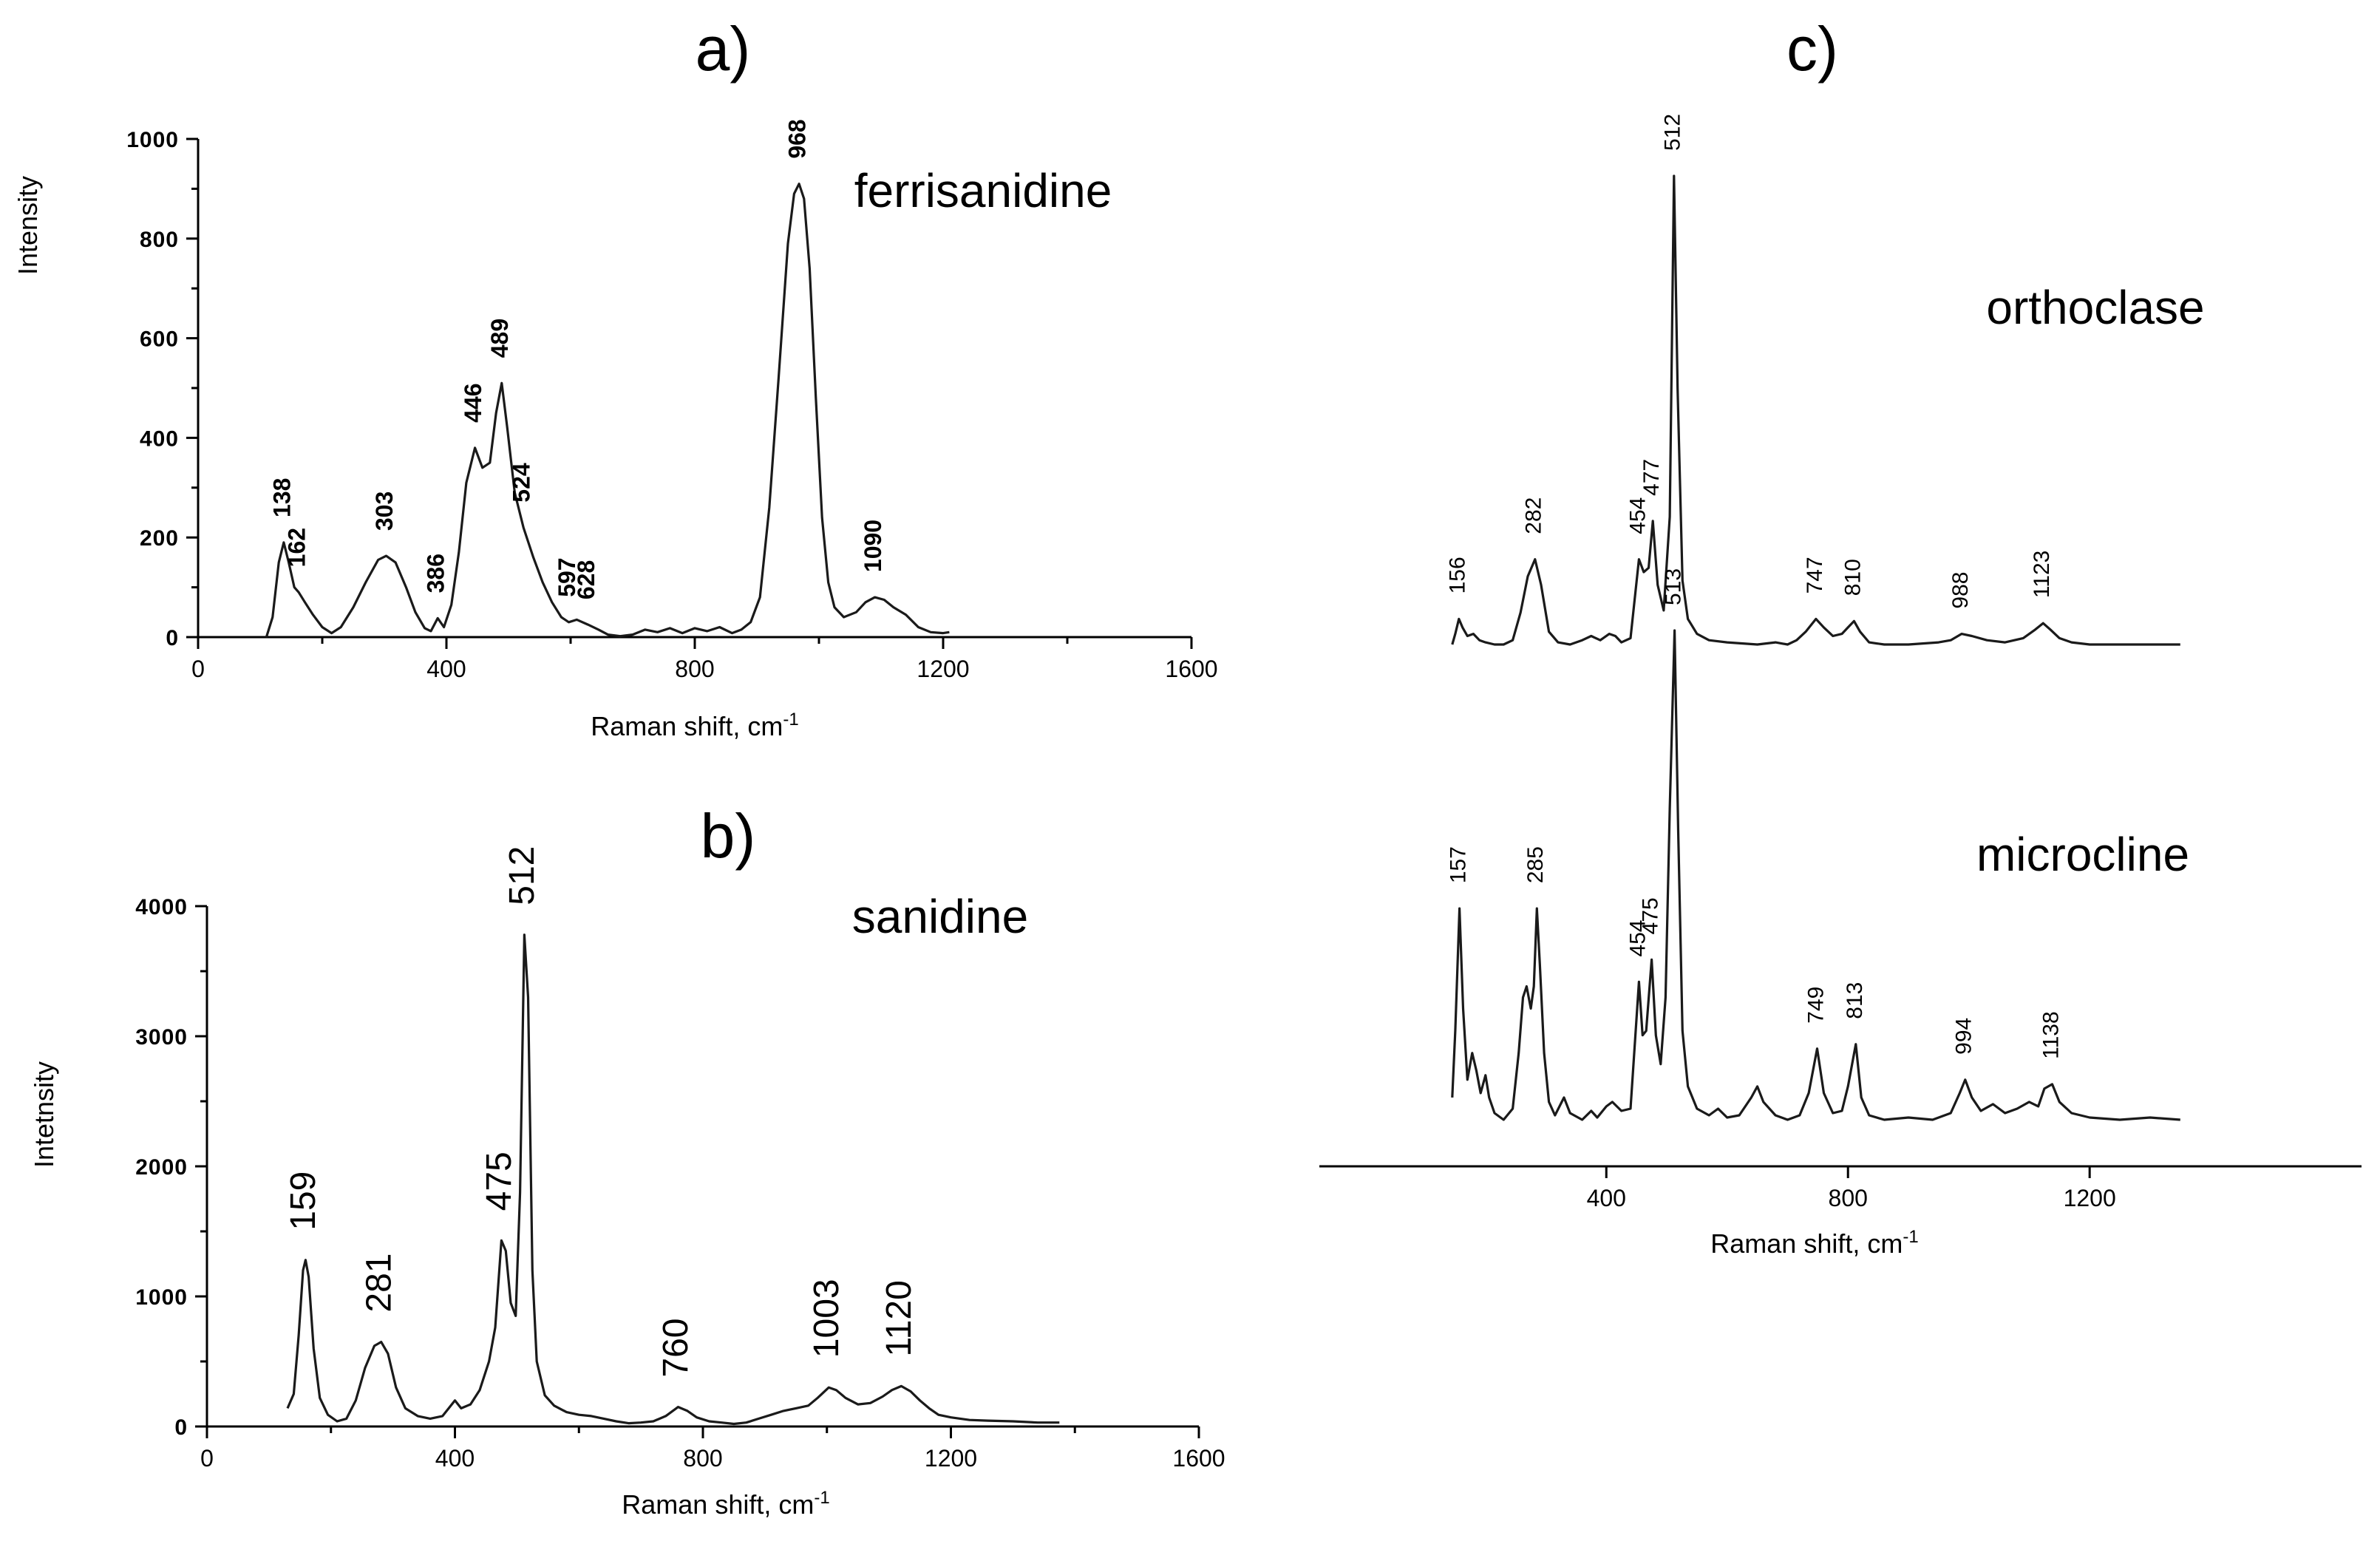  I want to click on panel-a-peak-label-597: 597, so click(567, 576).